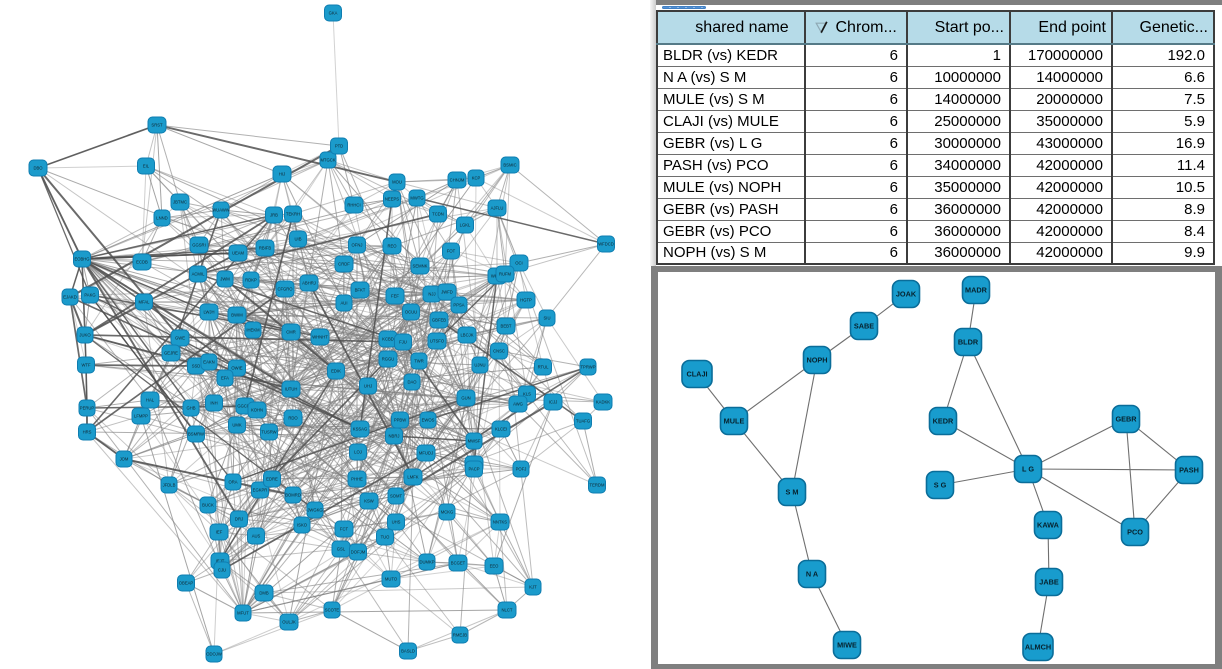  What do you see at coordinates (476, 178) in the screenshot?
I see `svg-text: KCP` at bounding box center [476, 178].